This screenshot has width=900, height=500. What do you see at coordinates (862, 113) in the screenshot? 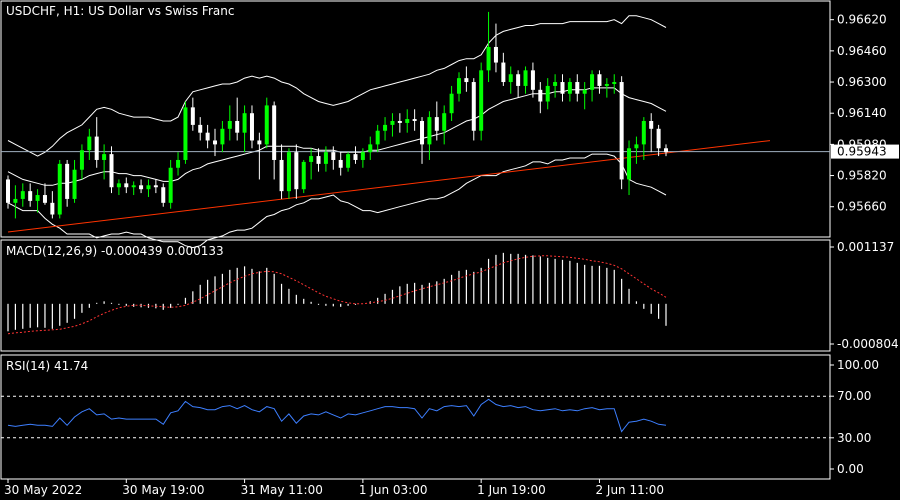
I see `price-axis-label: 0.96140` at bounding box center [862, 113].